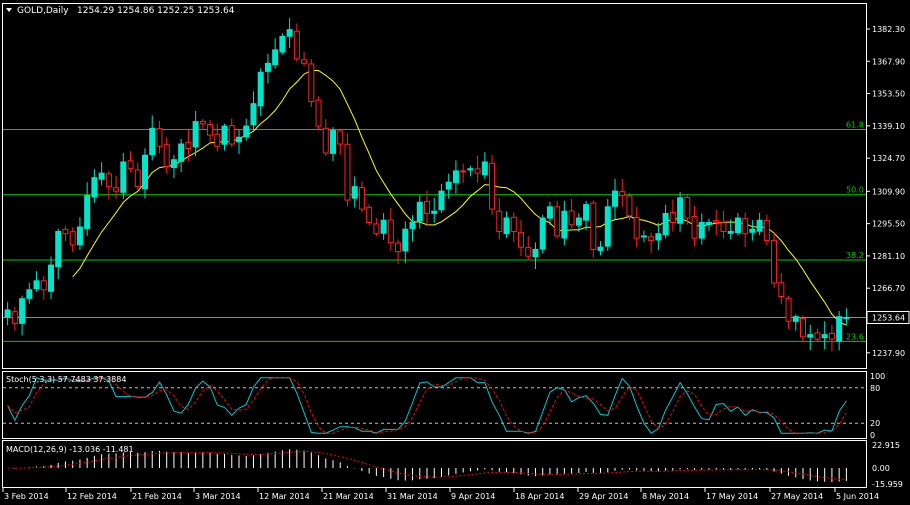  Describe the element at coordinates (284, 496) in the screenshot. I see `x-tick-label: 12 Mar 2014` at that location.